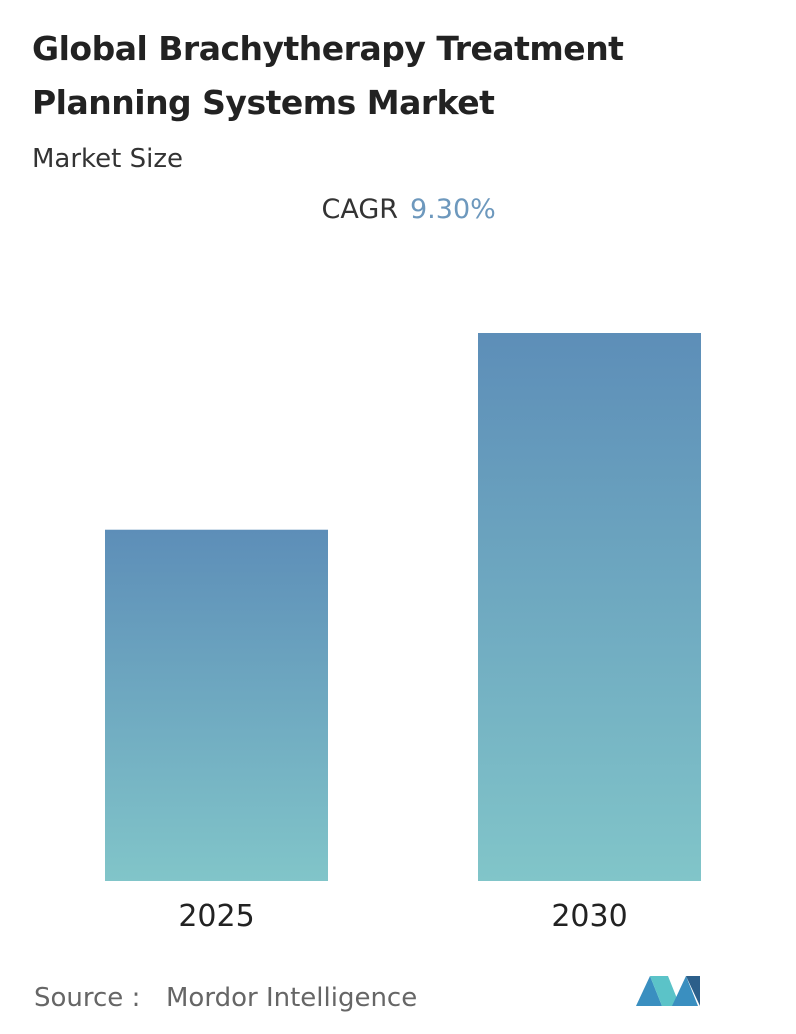 This screenshot has height=1034, width=796. What do you see at coordinates (359, 209) in the screenshot?
I see `cagr-label: CAGR` at bounding box center [359, 209].